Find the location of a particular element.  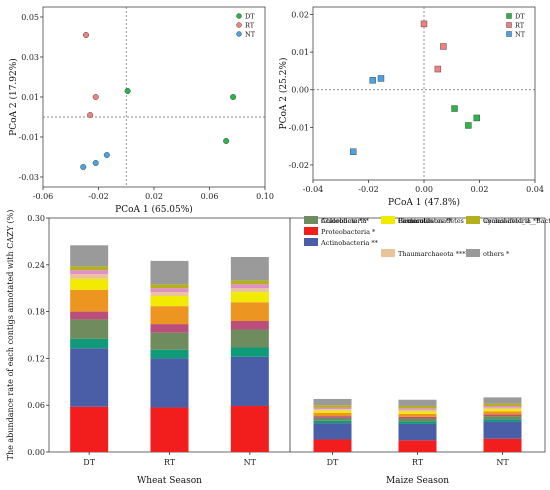

x-tick-label: 0.00 is located at coordinates (424, 189).